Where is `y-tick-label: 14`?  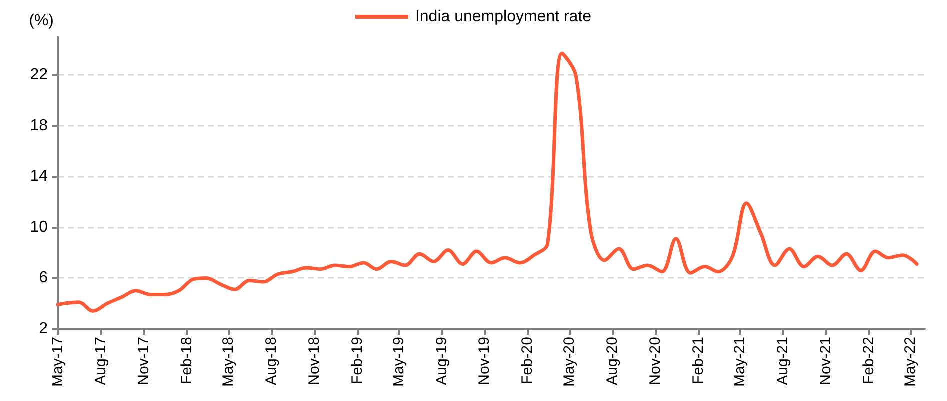 y-tick-label: 14 is located at coordinates (39, 177).